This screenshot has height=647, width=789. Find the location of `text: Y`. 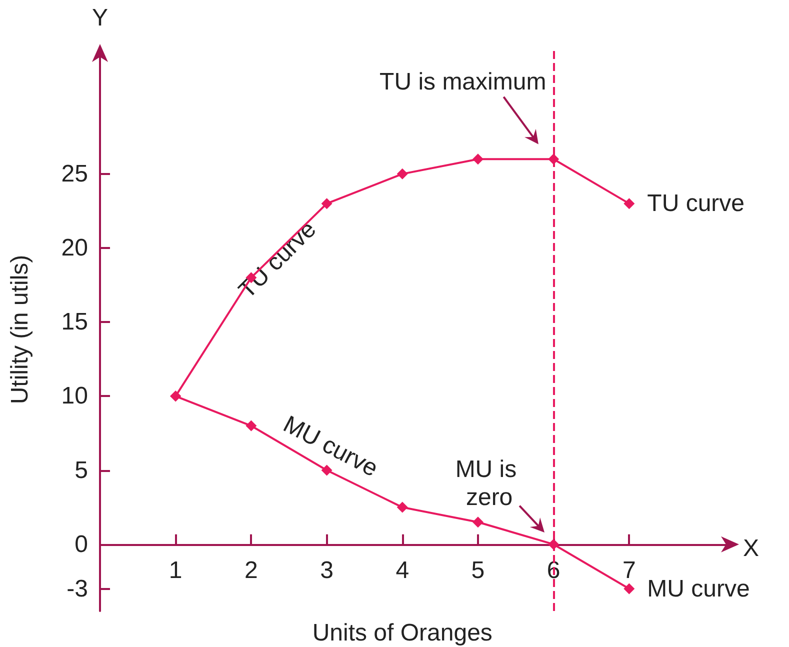

text: Y is located at coordinates (100, 18).